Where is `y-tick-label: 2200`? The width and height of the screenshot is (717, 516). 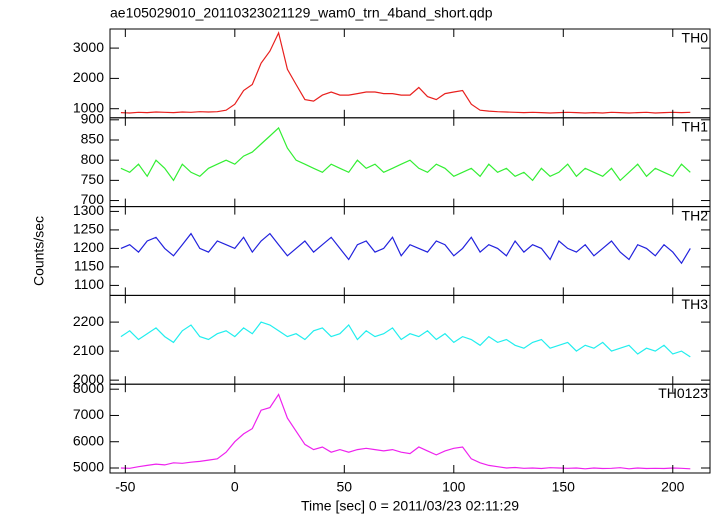 y-tick-label: 2200 is located at coordinates (88, 321).